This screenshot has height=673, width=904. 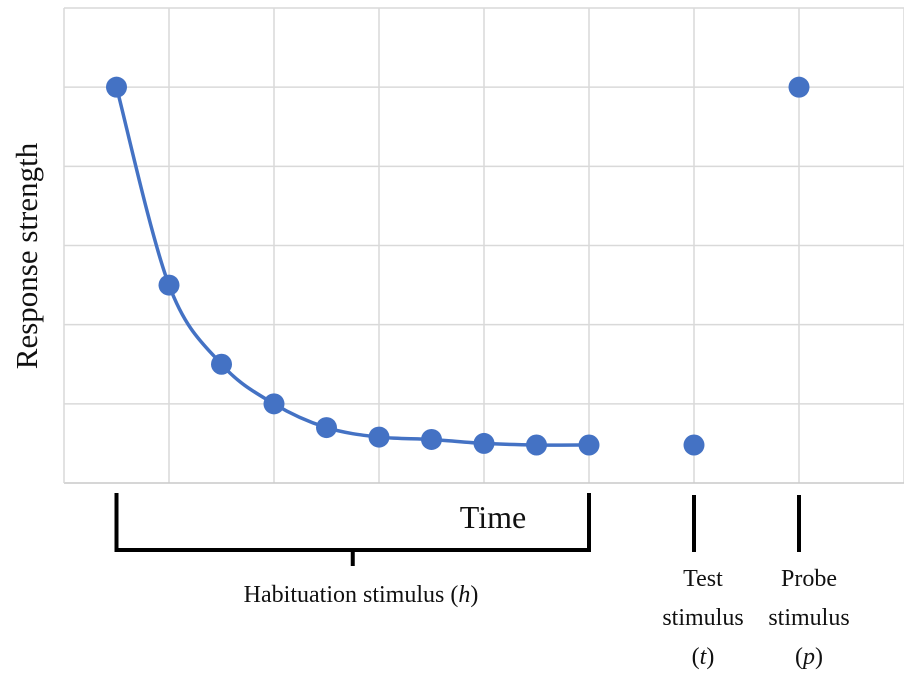 I want to click on svg-text: (t), so click(x=703, y=657).